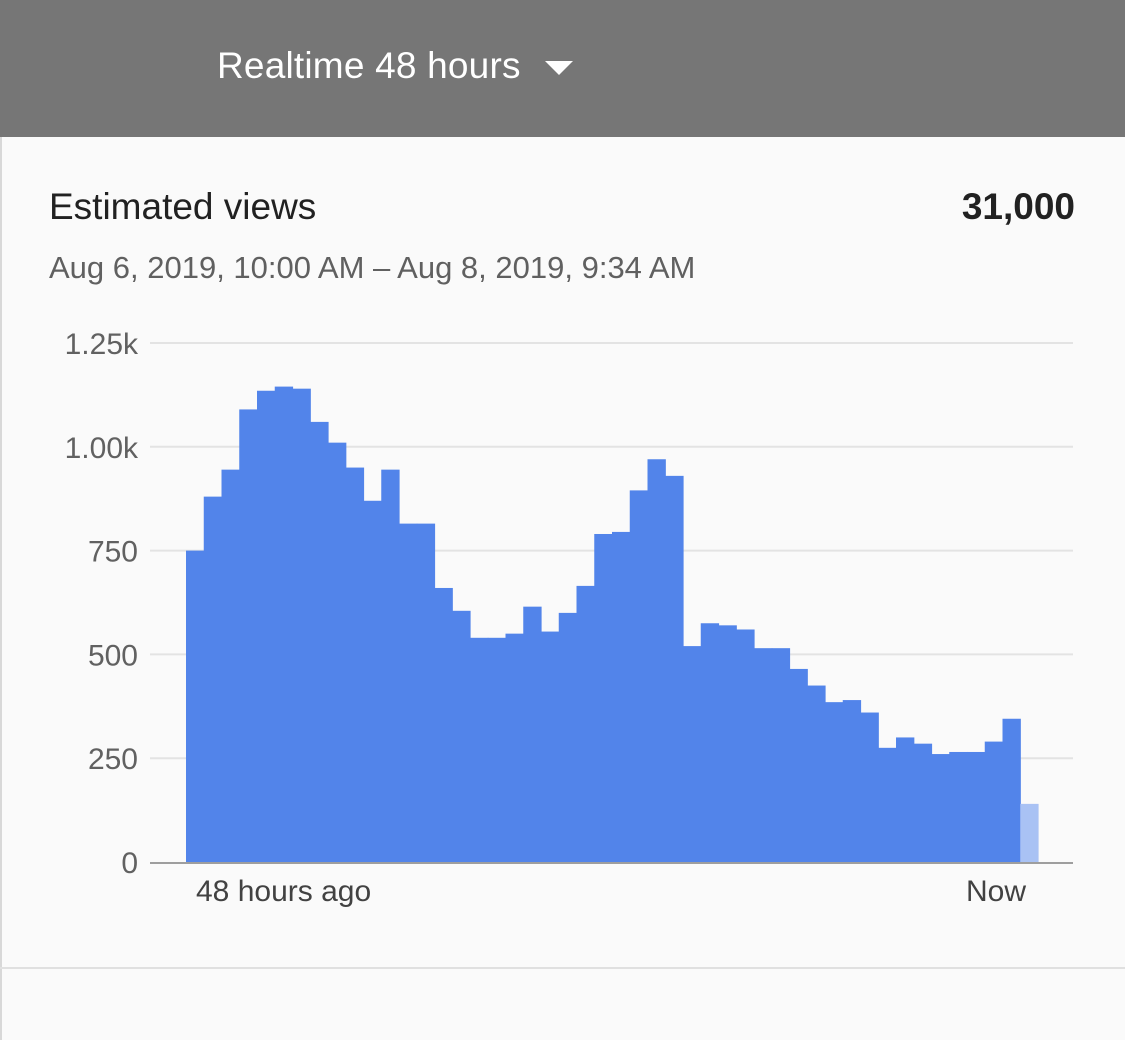 The image size is (1125, 1040). What do you see at coordinates (102, 344) in the screenshot?
I see `y-tick-label: 1.25k` at bounding box center [102, 344].